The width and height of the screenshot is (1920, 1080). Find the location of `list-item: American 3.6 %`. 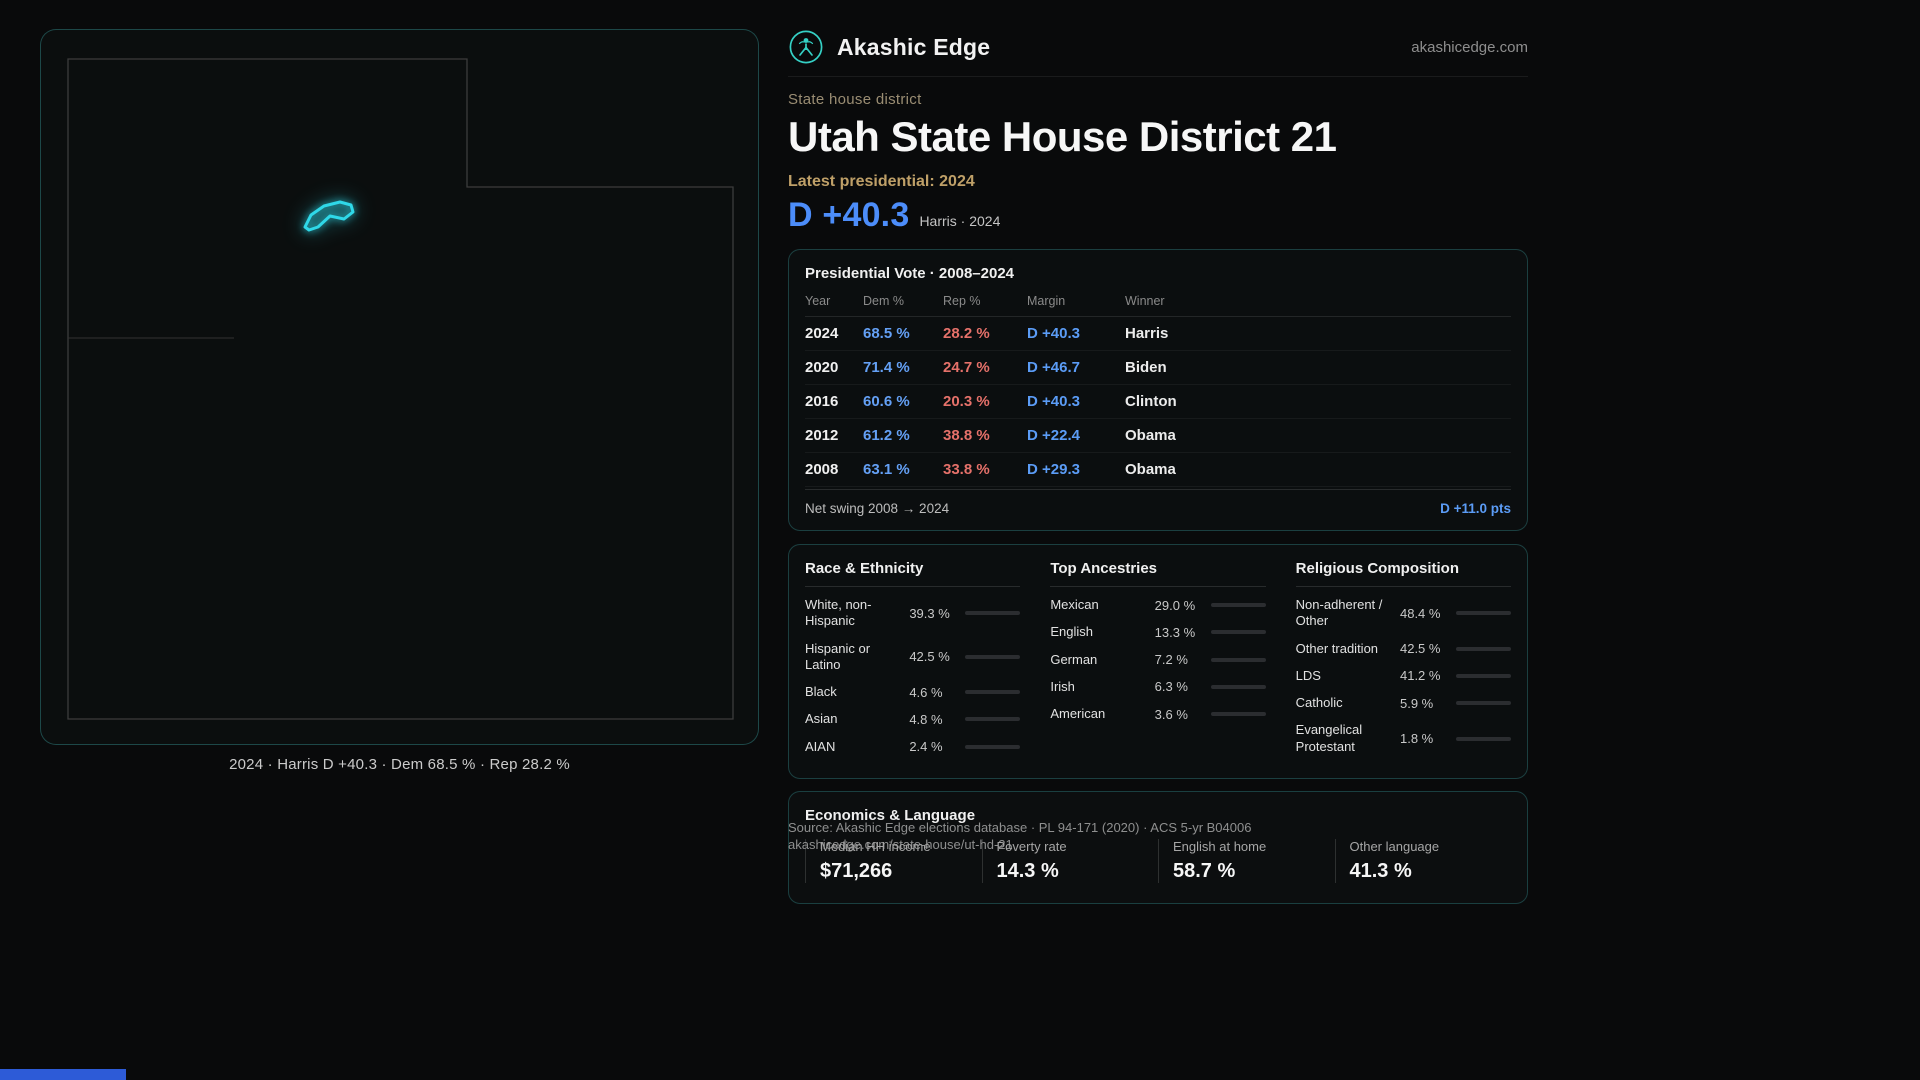

list-item: American 3.6 % is located at coordinates (1158, 714).